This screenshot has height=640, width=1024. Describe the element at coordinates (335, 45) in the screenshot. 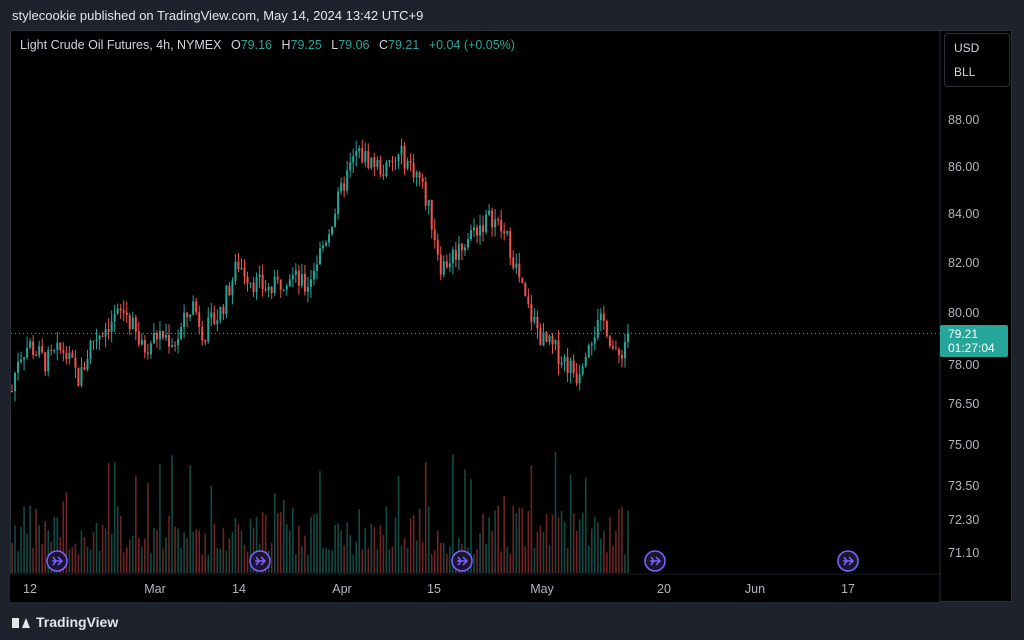

I see `low-label: L` at that location.